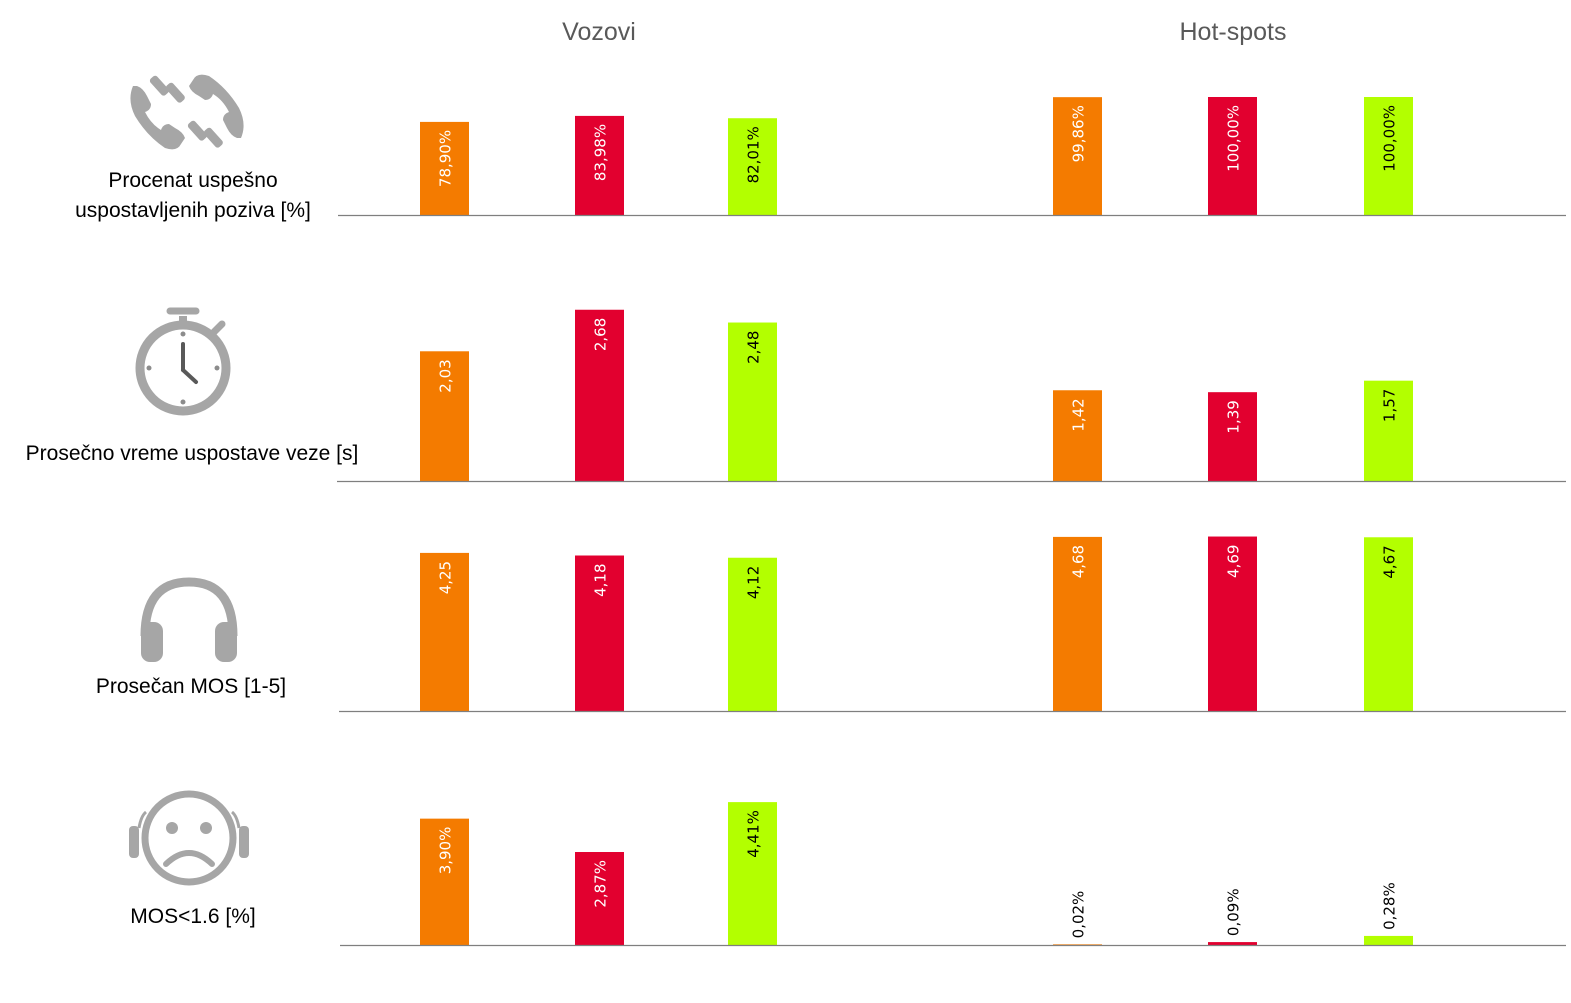  What do you see at coordinates (1079, 414) in the screenshot?
I see `data-label: 1,42` at bounding box center [1079, 414].